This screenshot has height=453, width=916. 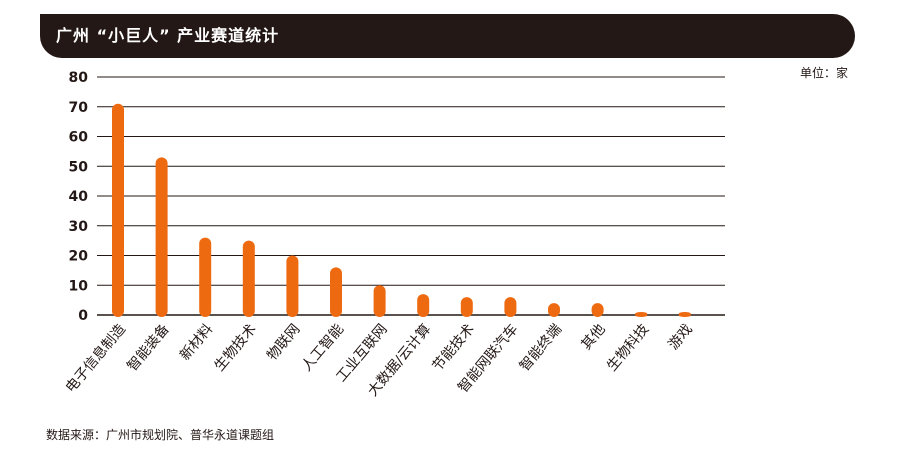 What do you see at coordinates (160, 435) in the screenshot?
I see `source-note: 数据来源：广州市规划院、普华永道课题组` at bounding box center [160, 435].